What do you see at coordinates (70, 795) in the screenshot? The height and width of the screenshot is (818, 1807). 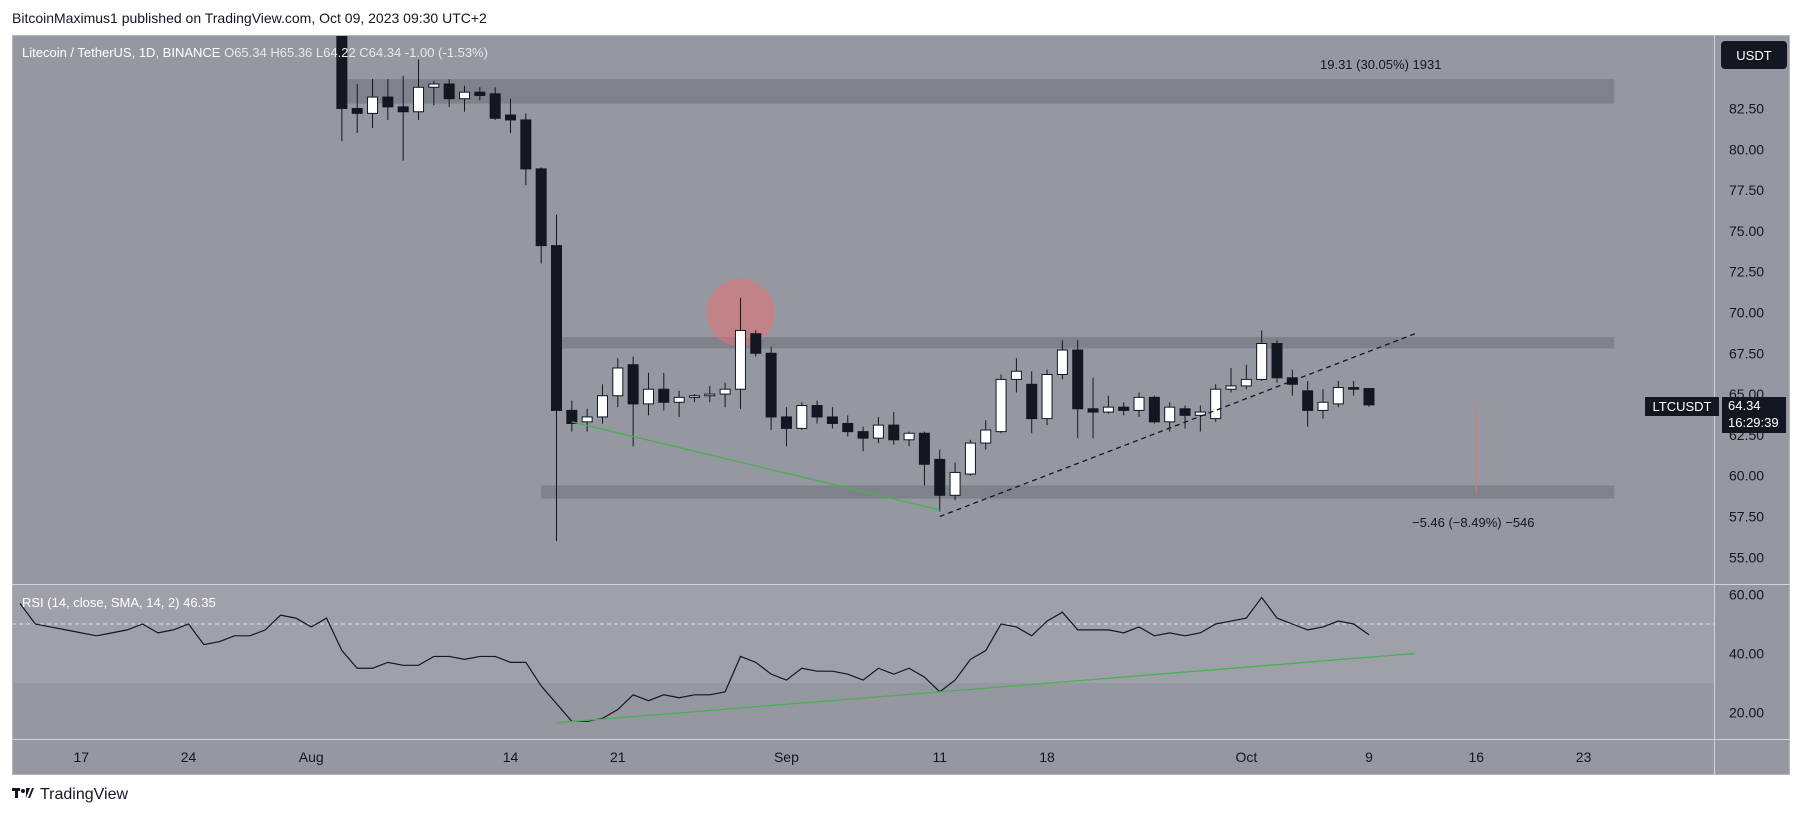 I see `tradingview-logo: TradingView` at bounding box center [70, 795].